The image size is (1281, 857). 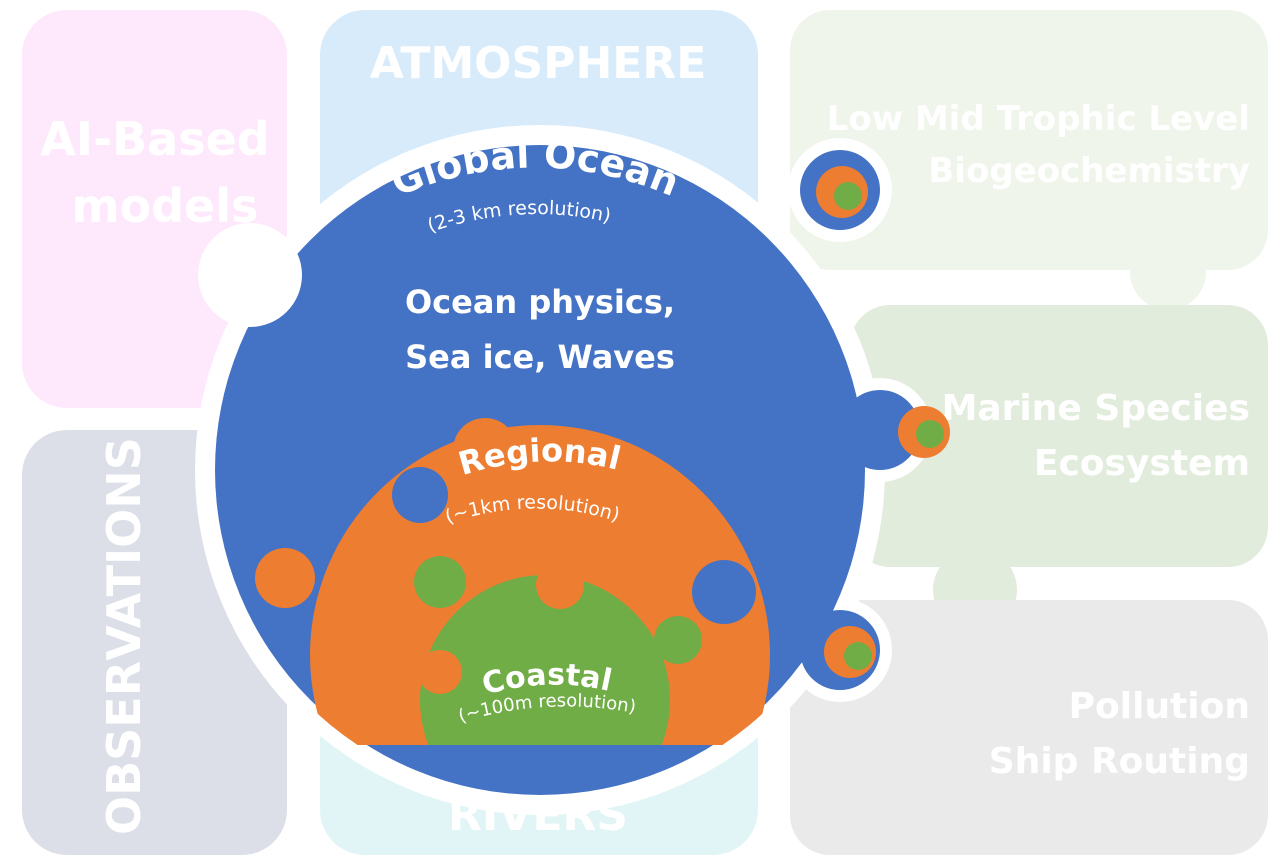 I want to click on connector-knob-middle, so click(x=924, y=432).